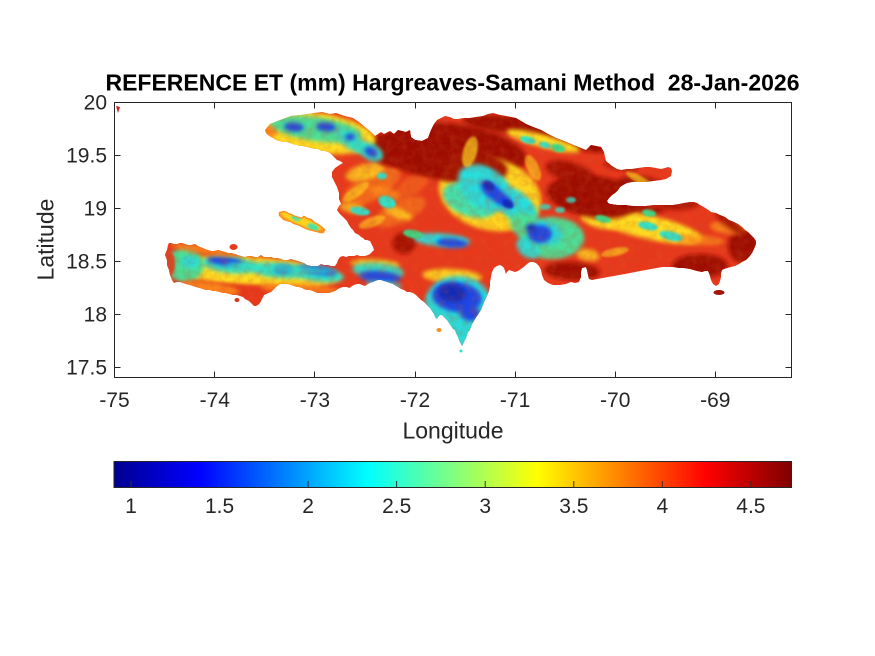 The width and height of the screenshot is (875, 656). Describe the element at coordinates (485, 506) in the screenshot. I see `svg-text: 3` at that location.